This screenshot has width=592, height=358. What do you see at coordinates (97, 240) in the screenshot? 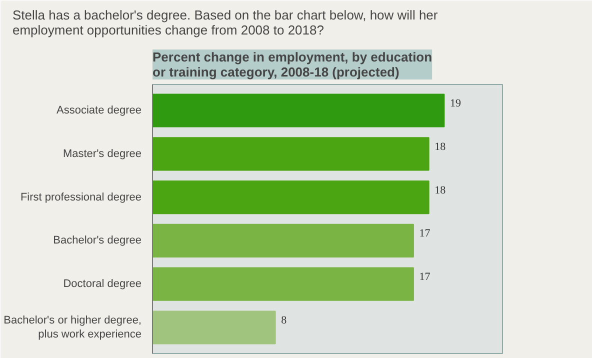
I see `y-tick-label: Bachelor's degree` at bounding box center [97, 240].